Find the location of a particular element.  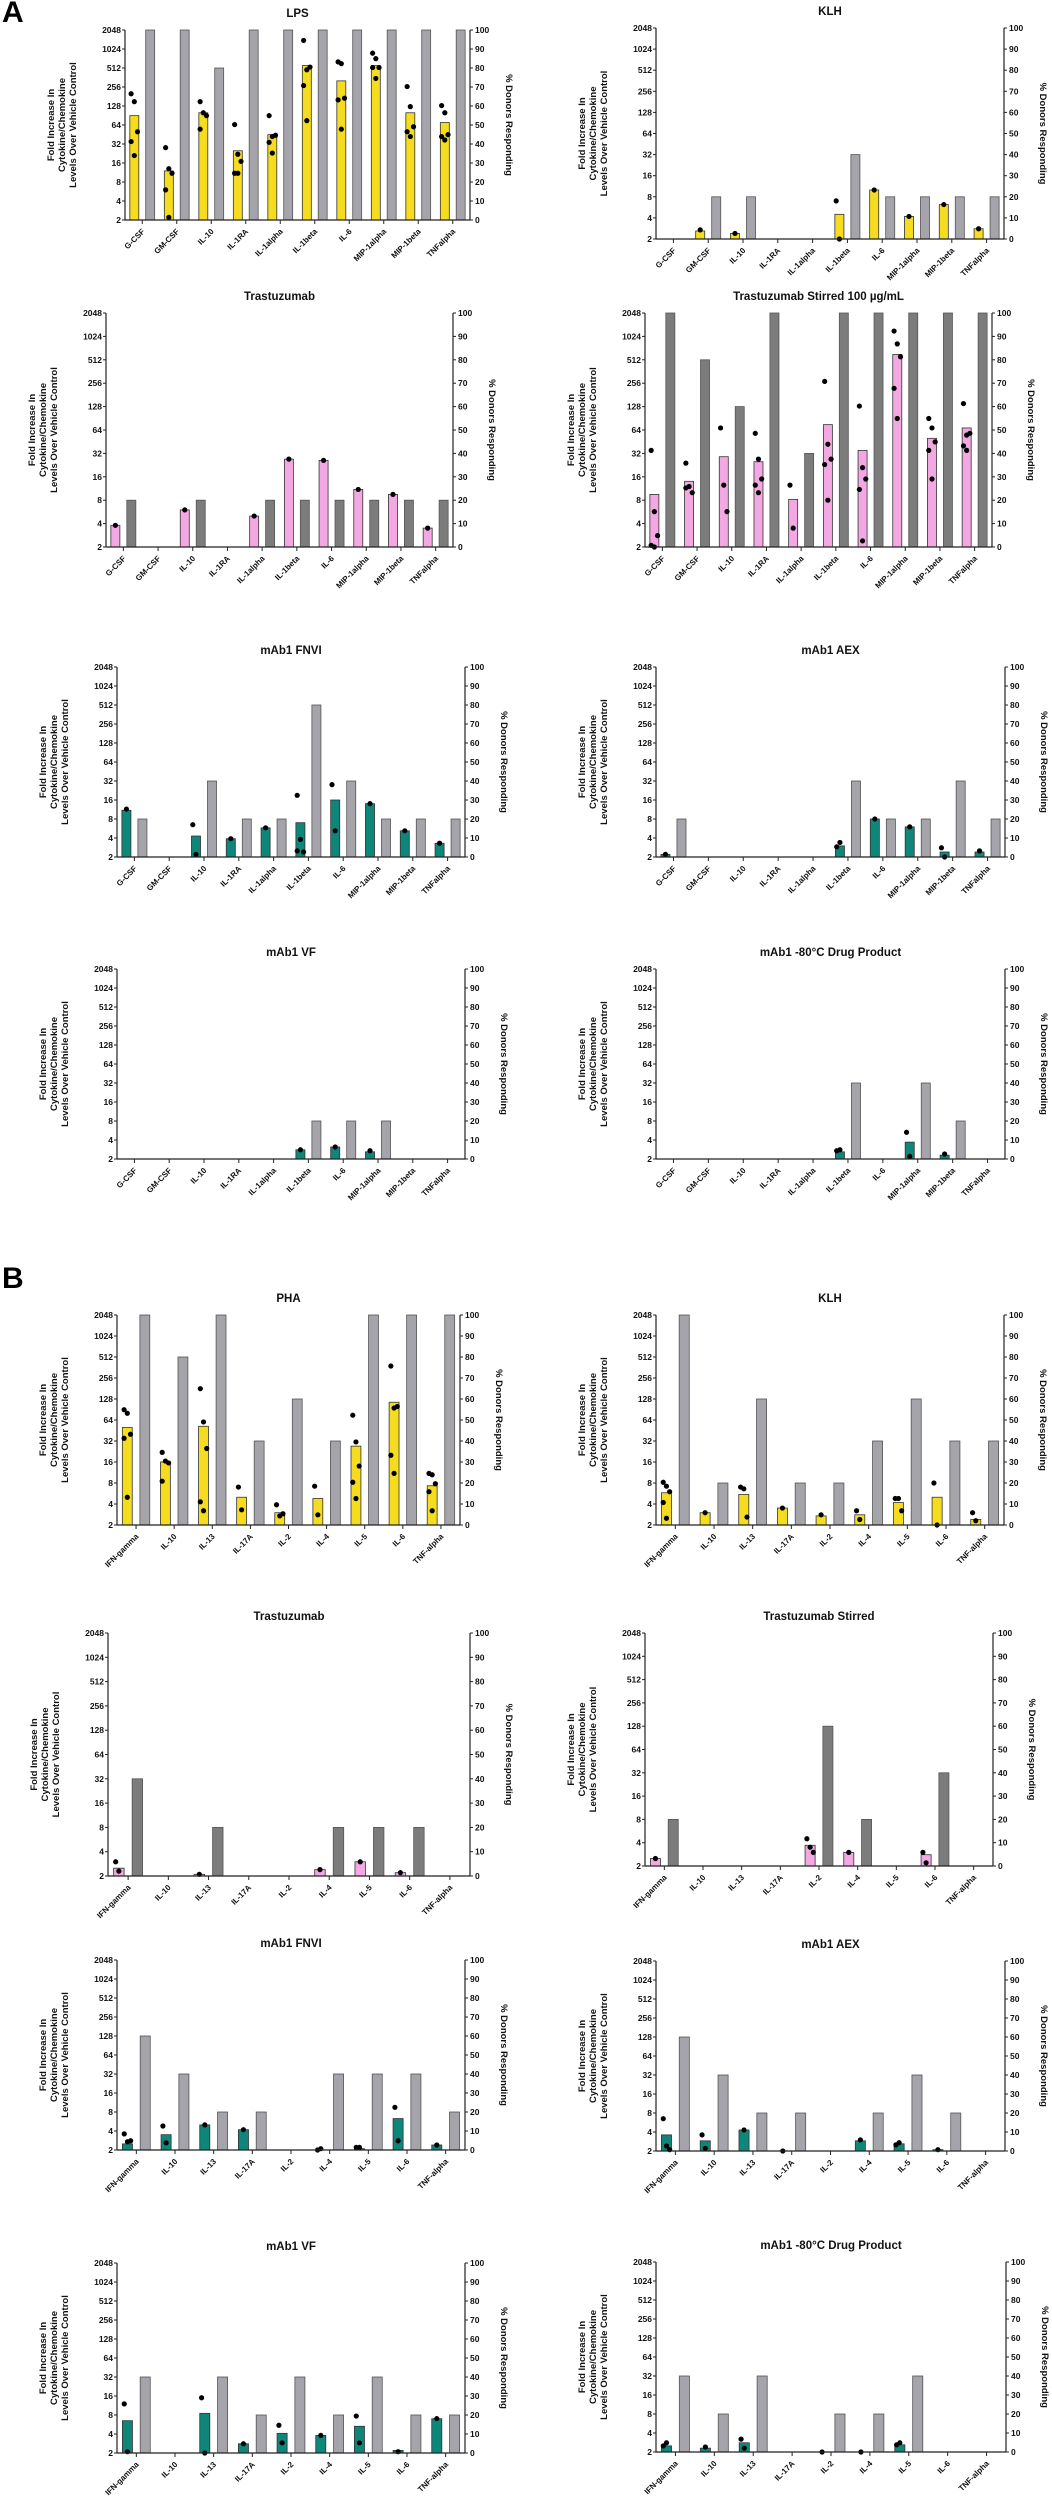

chart-title: KLH is located at coordinates (830, 12).